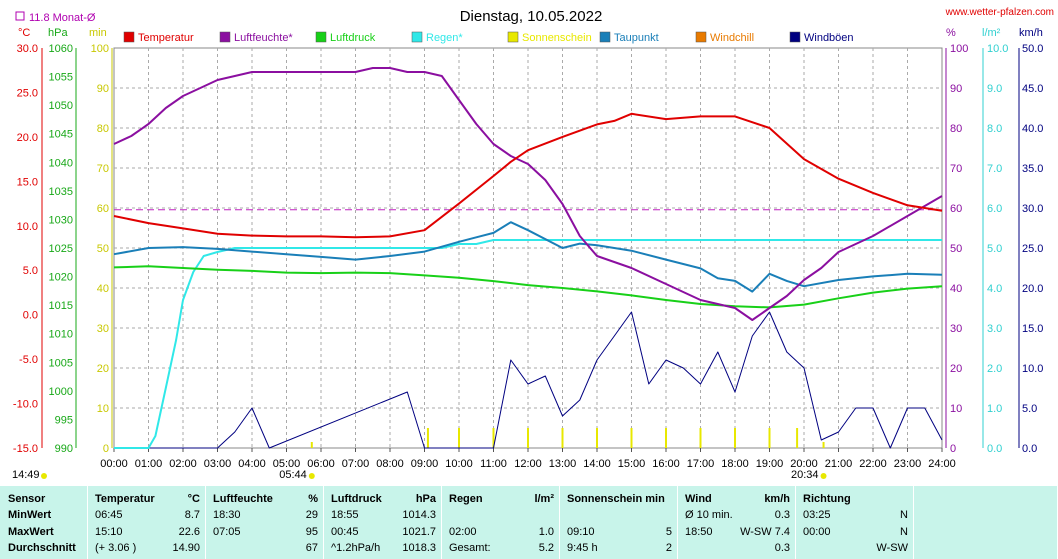  I want to click on wind-tick-label: 0.0, so click(1029, 449).